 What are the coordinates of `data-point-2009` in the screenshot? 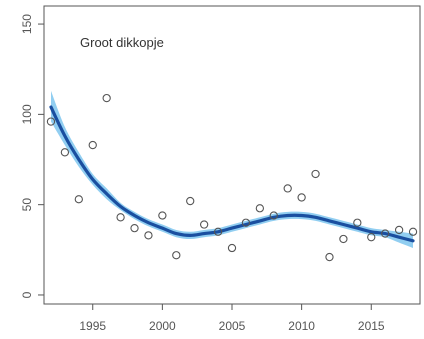 It's located at (287, 188).